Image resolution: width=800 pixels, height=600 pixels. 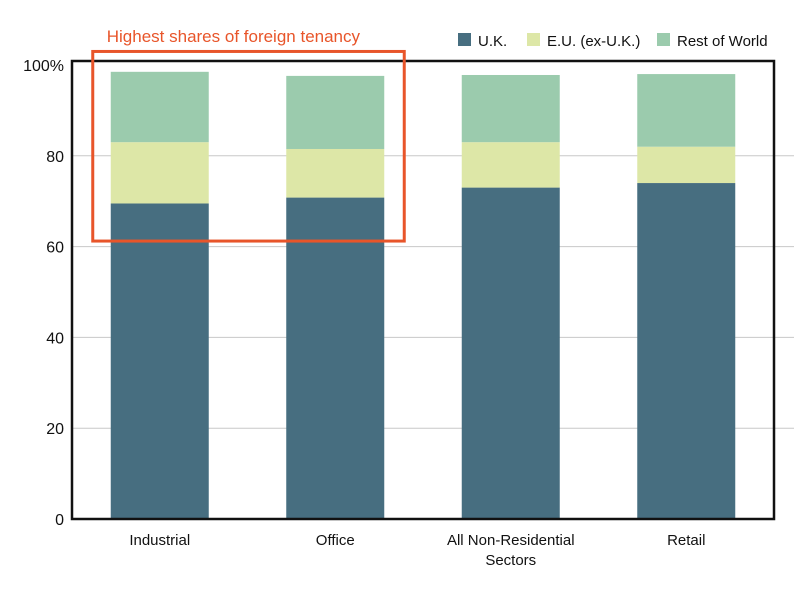 I want to click on y-tick-label: 80, so click(x=55, y=157).